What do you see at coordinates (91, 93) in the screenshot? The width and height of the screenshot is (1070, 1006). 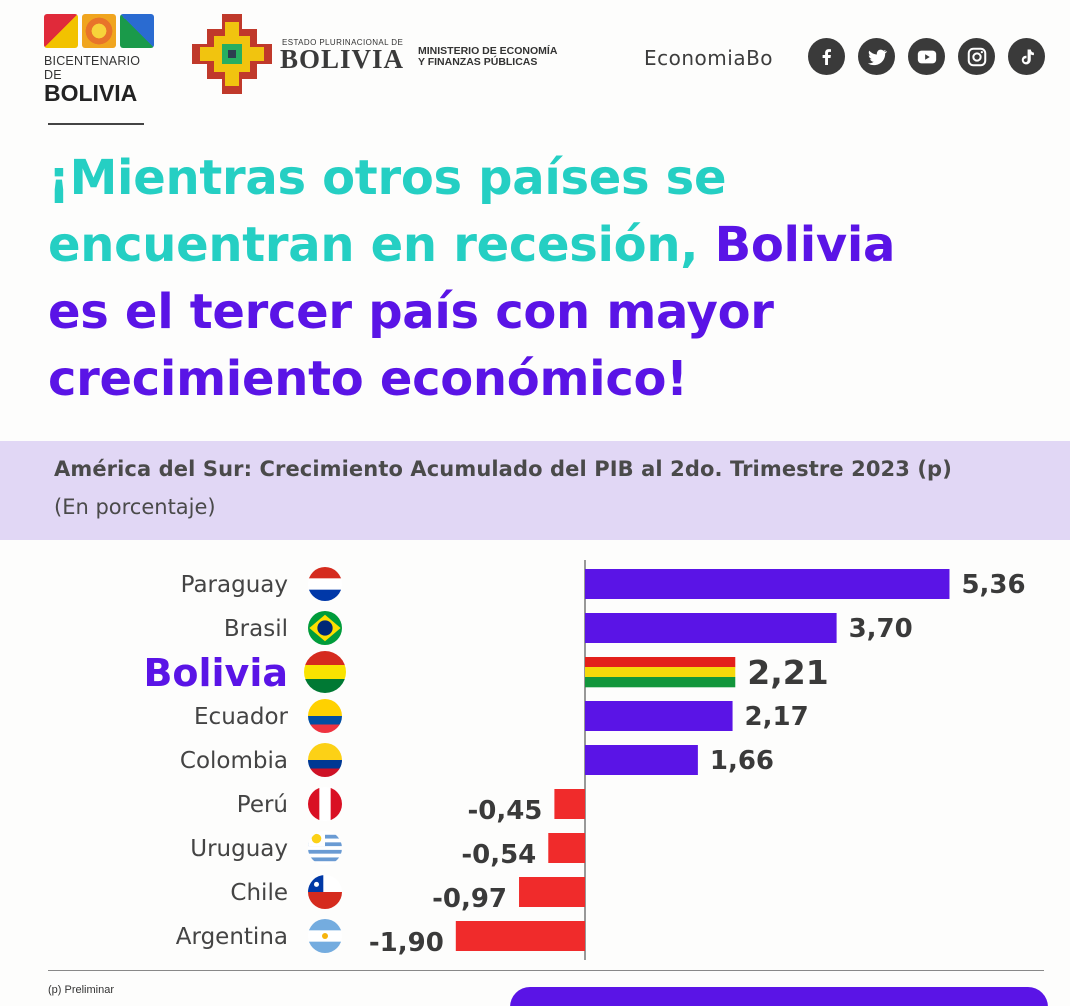 I see `bicentenario-country: BOLIVIA` at bounding box center [91, 93].